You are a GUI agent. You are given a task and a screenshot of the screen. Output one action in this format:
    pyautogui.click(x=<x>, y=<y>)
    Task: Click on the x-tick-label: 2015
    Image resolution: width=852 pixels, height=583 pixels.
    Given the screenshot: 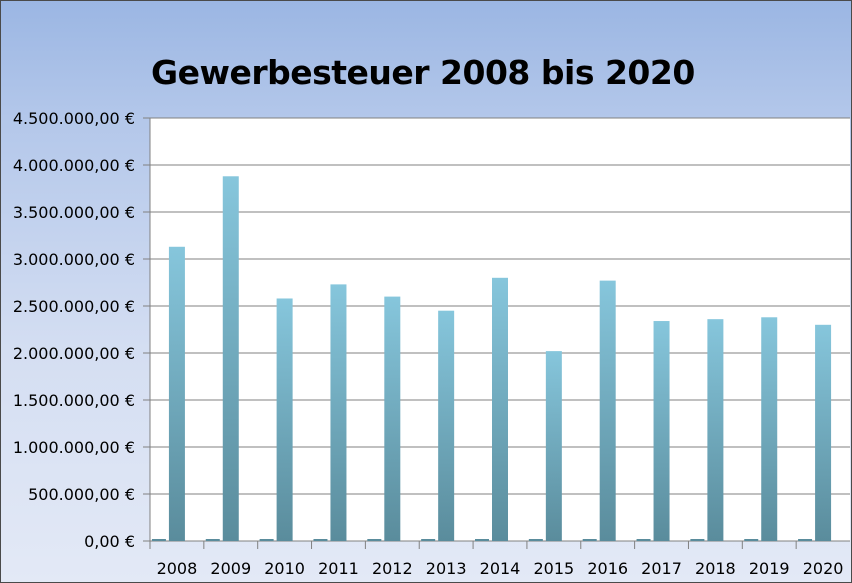 What is the action you would take?
    pyautogui.click(x=553, y=568)
    